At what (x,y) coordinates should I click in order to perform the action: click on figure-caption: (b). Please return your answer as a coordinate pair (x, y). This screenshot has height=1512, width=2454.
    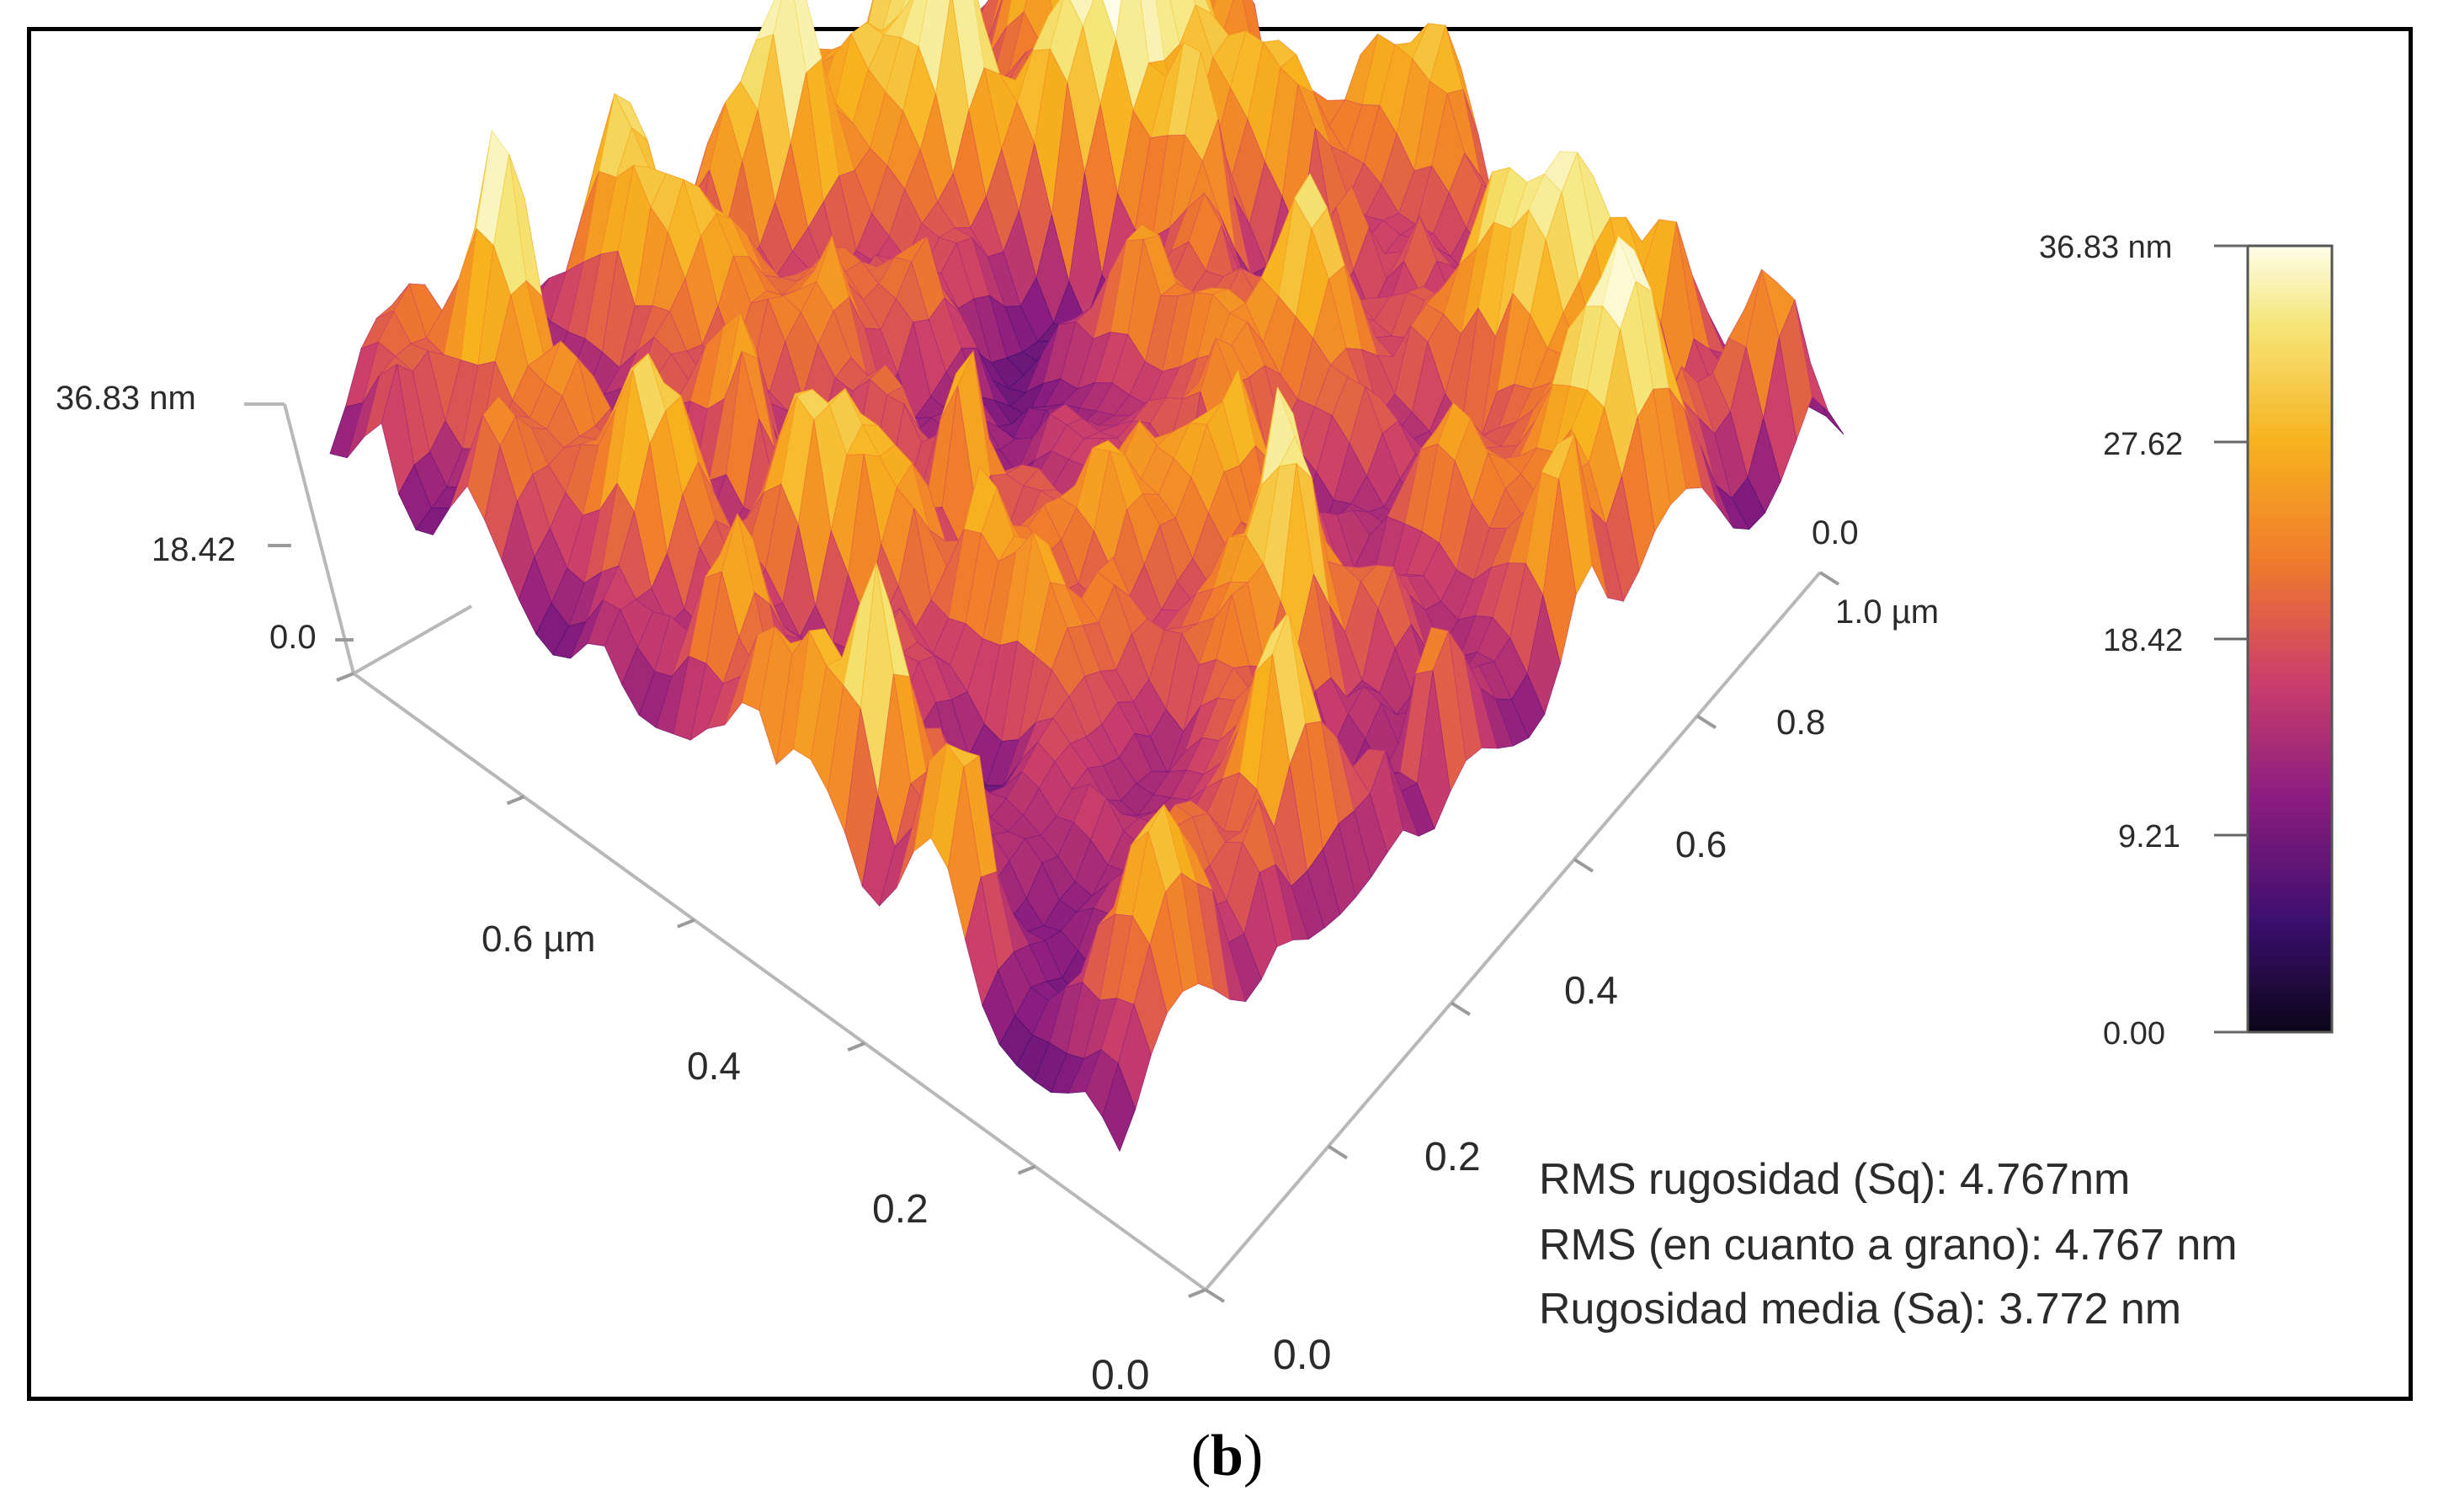
    Looking at the image, I should click on (1227, 1456).